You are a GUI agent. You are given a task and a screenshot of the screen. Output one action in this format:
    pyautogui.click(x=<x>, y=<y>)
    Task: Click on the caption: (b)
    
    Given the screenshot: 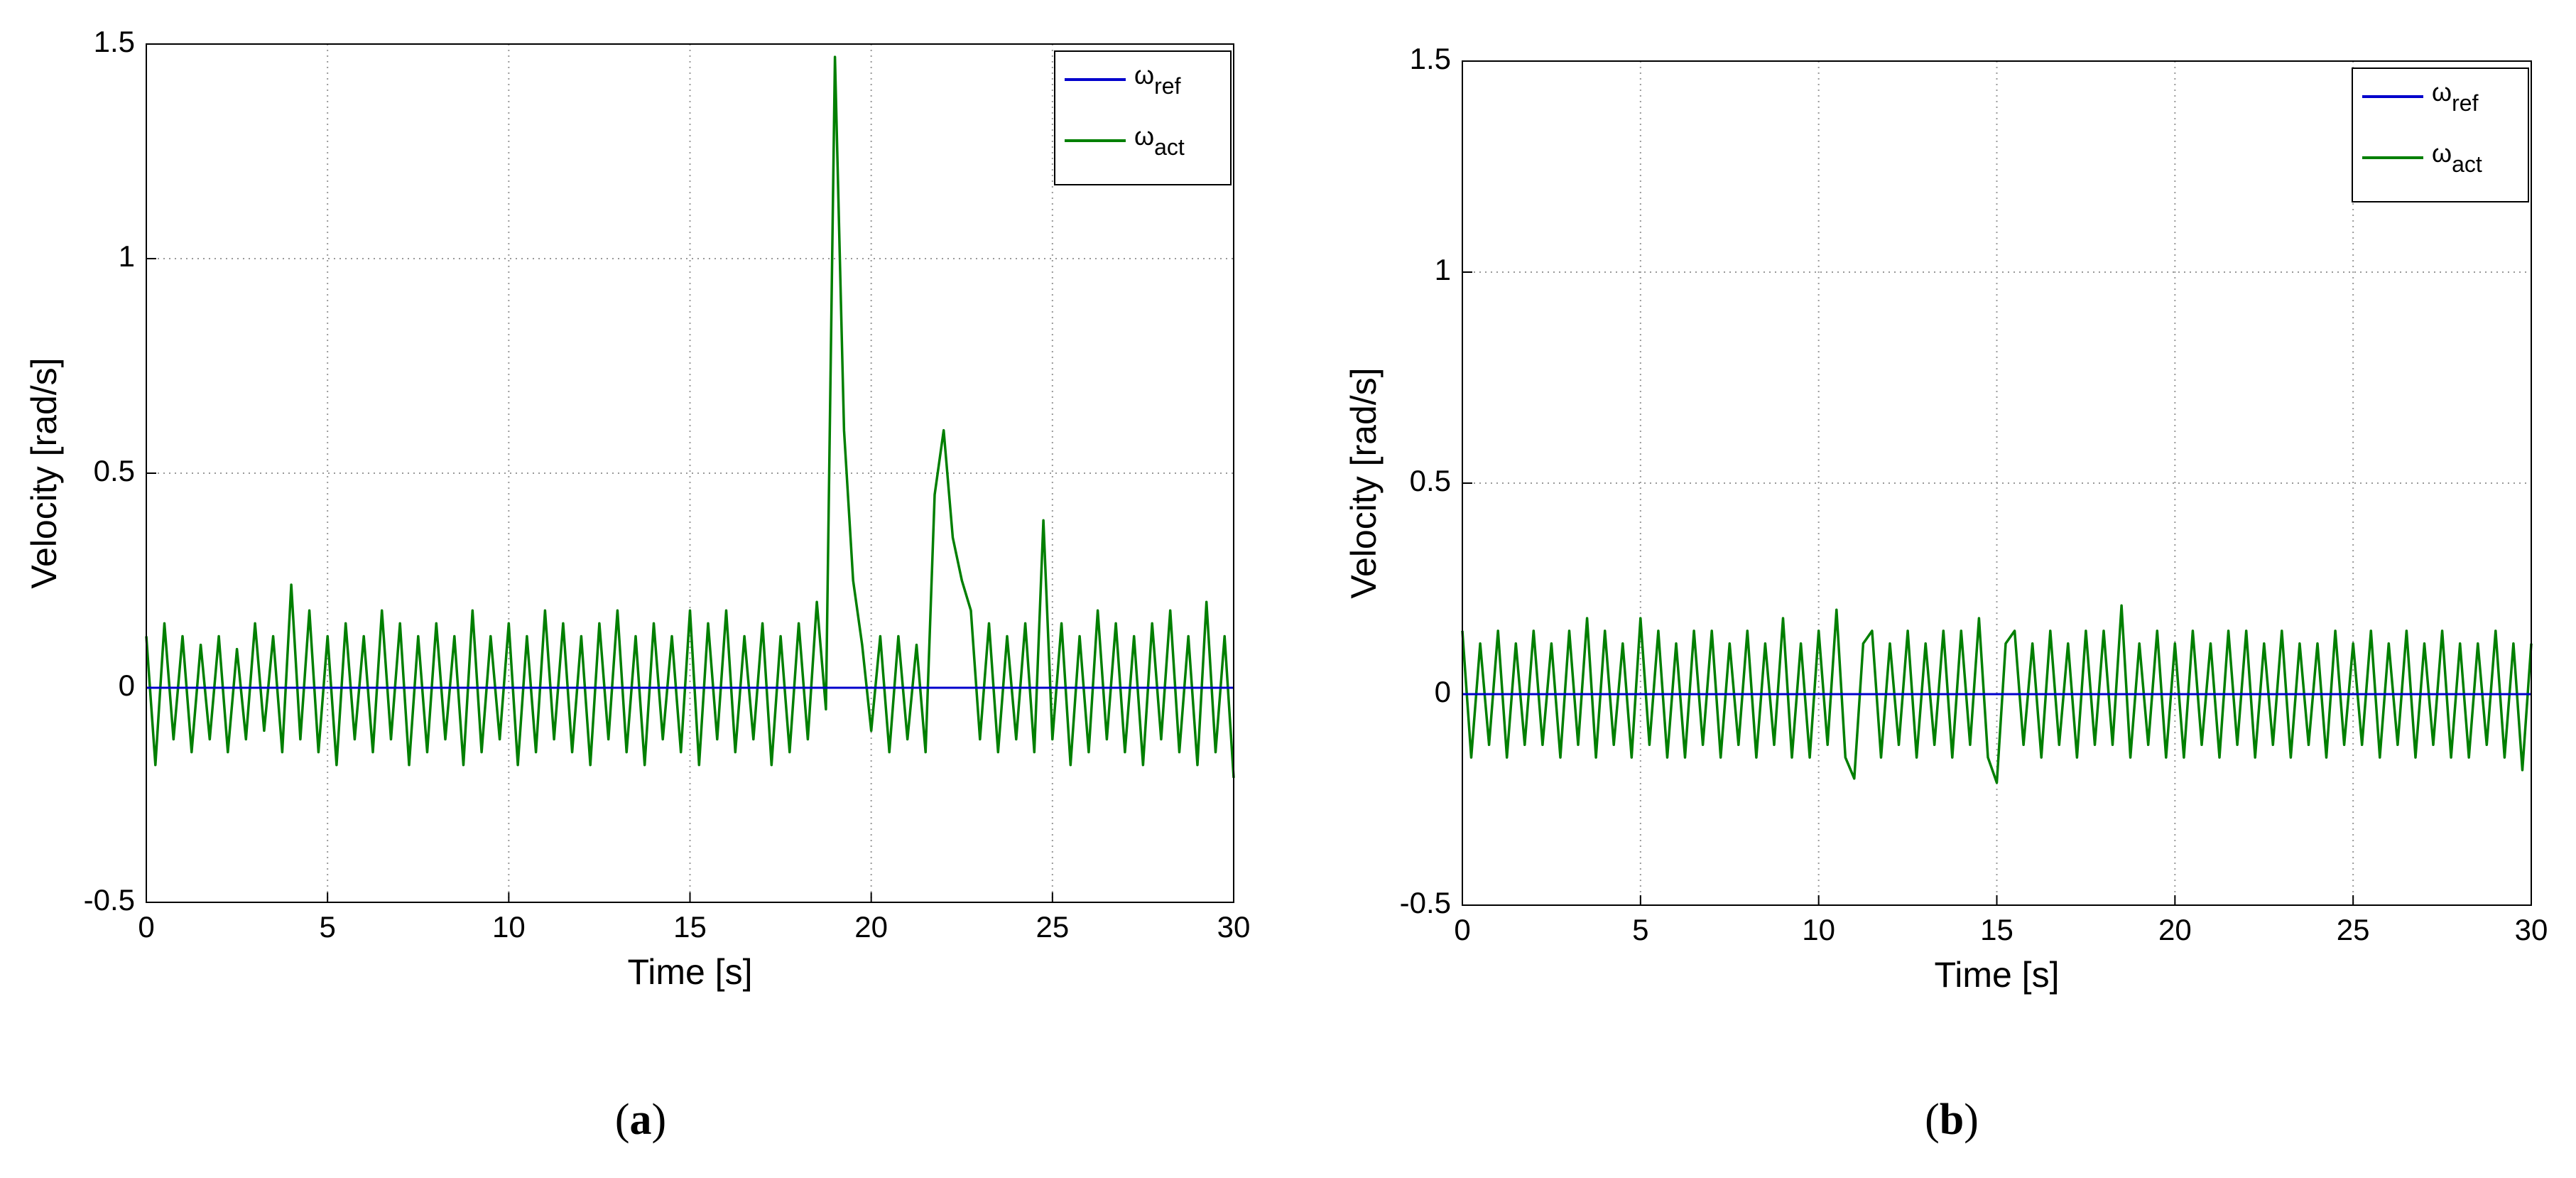 What is the action you would take?
    pyautogui.click(x=1952, y=1120)
    